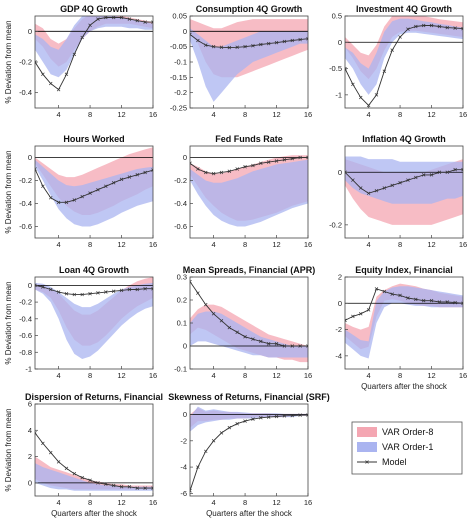 The image size is (474, 524). I want to click on legend-model-marker, so click(367, 462).